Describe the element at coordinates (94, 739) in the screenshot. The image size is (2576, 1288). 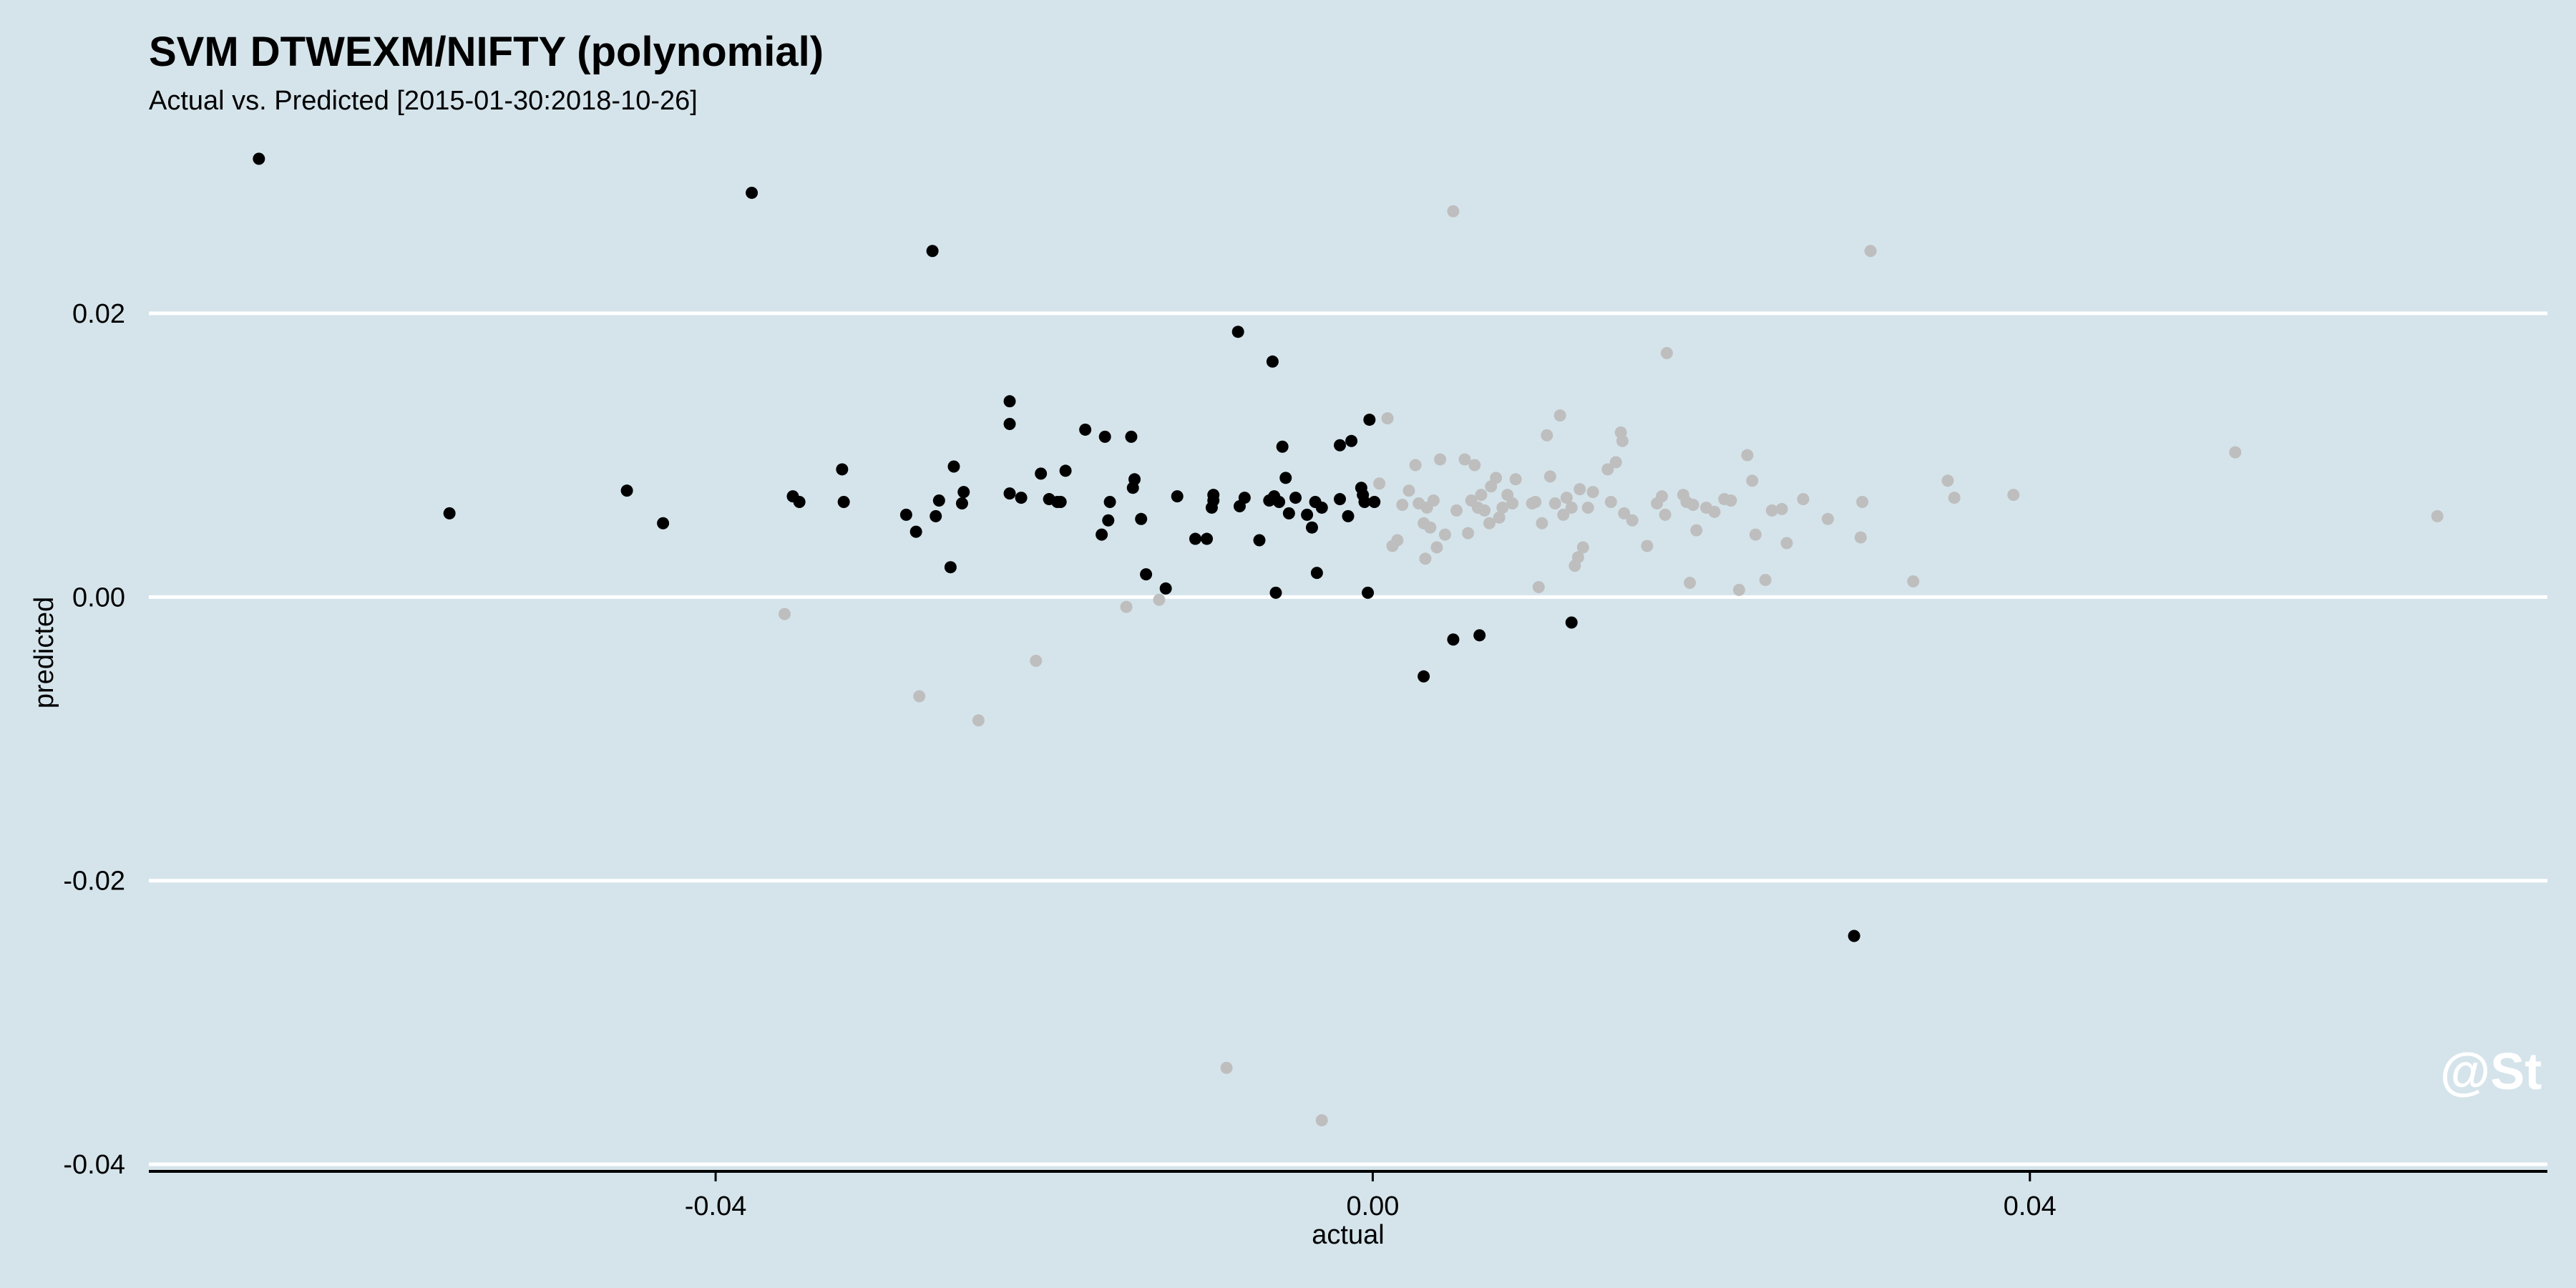
I see `y-axis-ticks: -0.04 -0.02 0.00 0.02` at that location.